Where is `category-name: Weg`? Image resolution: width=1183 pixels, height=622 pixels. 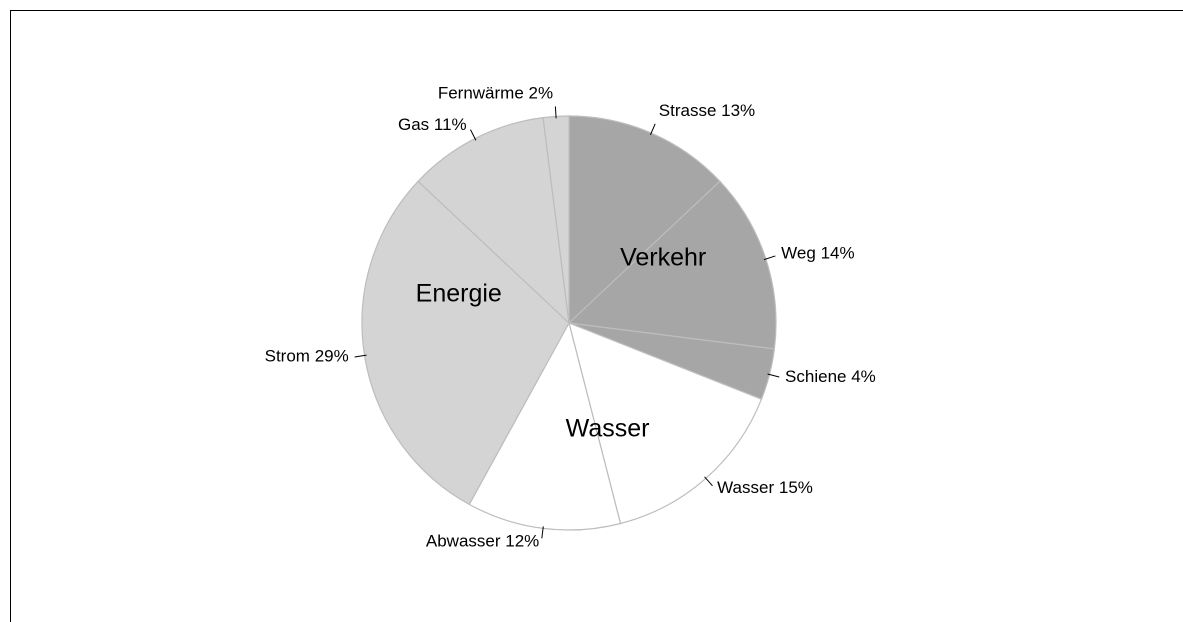 category-name: Weg is located at coordinates (798, 253).